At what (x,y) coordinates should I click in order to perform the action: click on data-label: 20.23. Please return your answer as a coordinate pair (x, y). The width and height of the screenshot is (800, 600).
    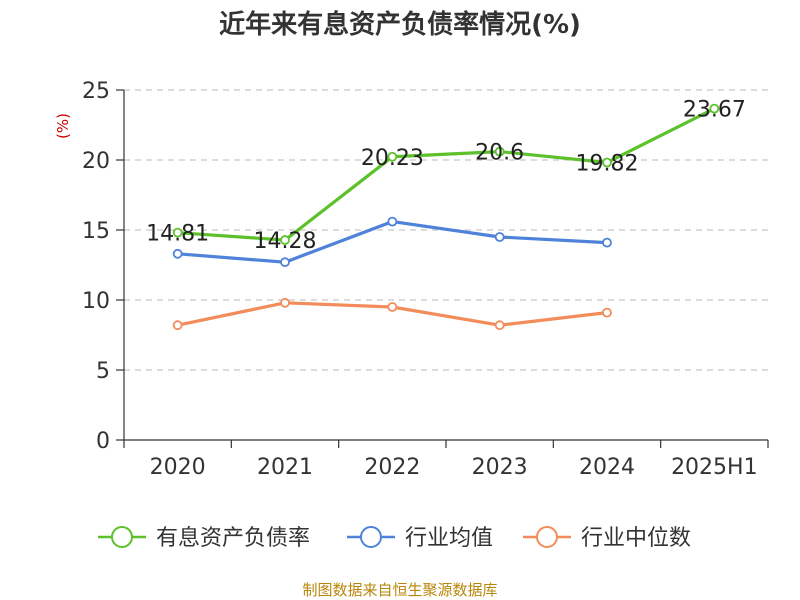
    Looking at the image, I should click on (392, 158).